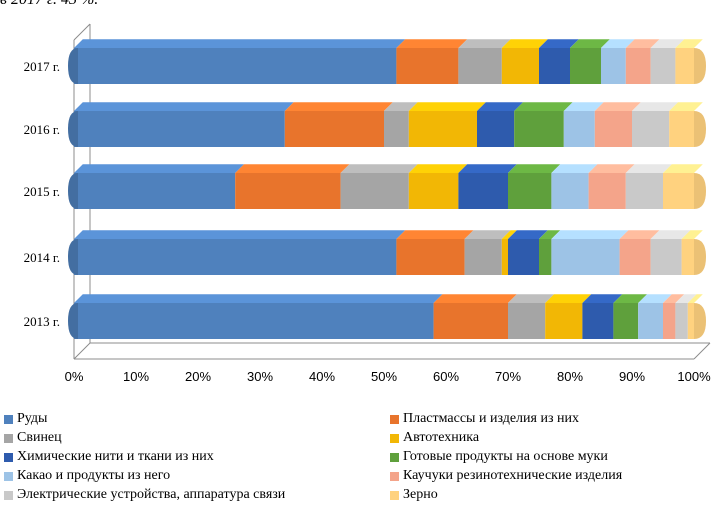  What do you see at coordinates (32, 418) in the screenshot?
I see `legend-label: Руды` at bounding box center [32, 418].